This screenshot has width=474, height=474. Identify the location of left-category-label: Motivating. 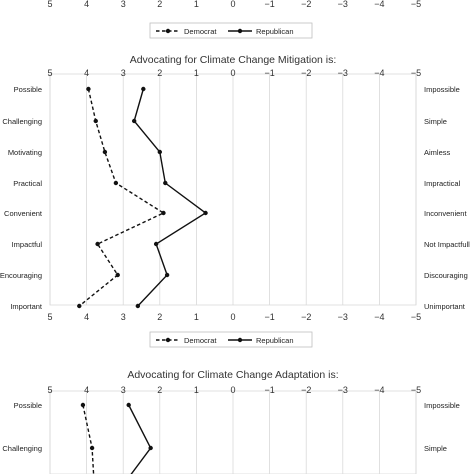
(25, 152).